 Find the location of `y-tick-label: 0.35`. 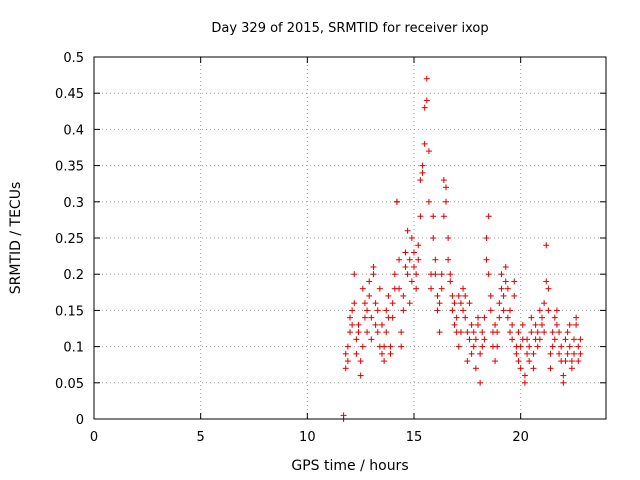

y-tick-label: 0.35 is located at coordinates (69, 167).